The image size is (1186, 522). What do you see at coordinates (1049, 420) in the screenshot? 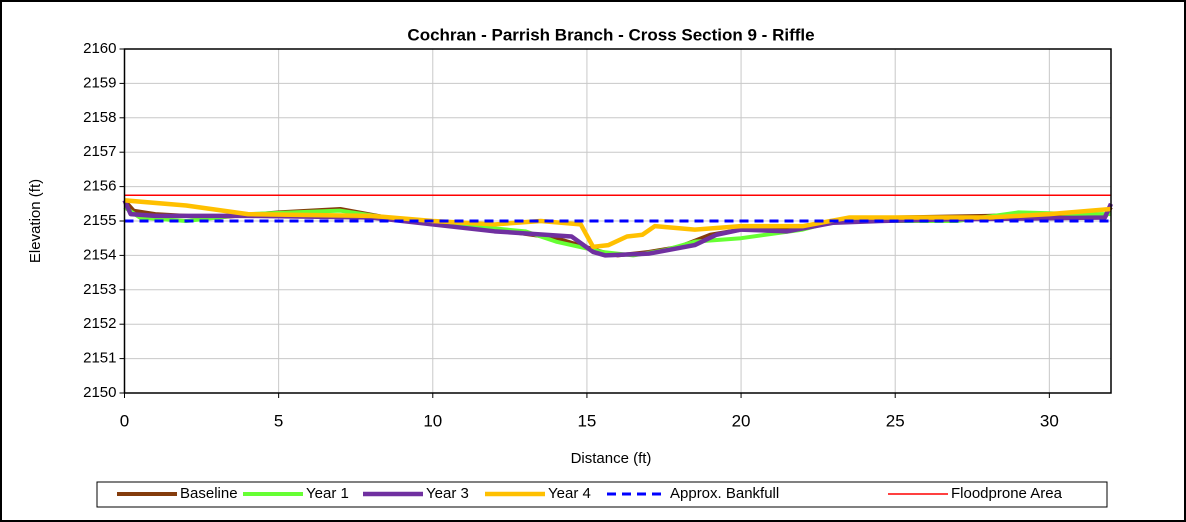
I see `x-tick-label: 30` at bounding box center [1049, 420].